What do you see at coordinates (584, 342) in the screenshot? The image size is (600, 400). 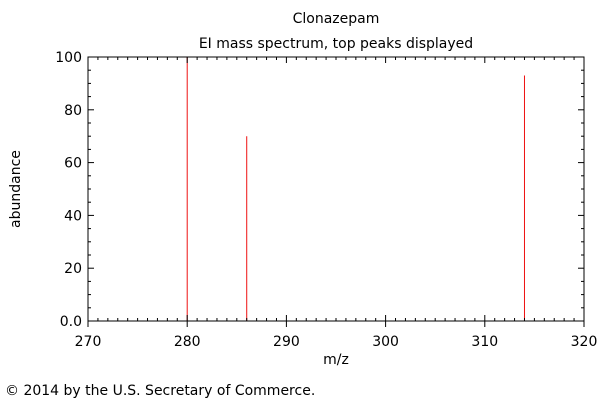 I see `x-tick-label: 320` at bounding box center [584, 342].